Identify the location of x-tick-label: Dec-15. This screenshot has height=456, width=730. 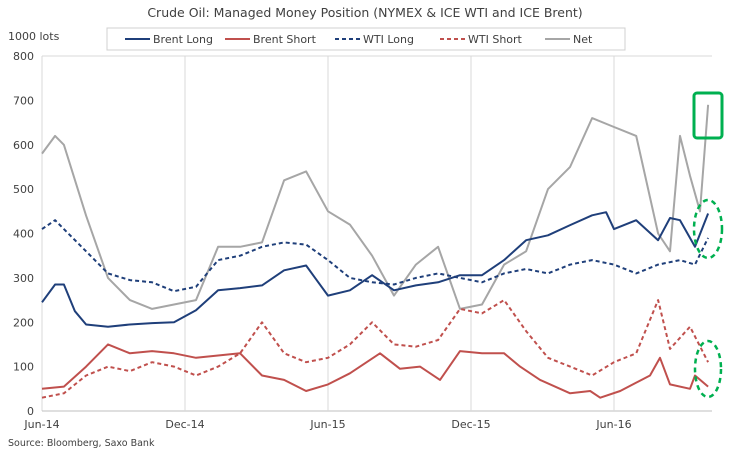
(470, 424).